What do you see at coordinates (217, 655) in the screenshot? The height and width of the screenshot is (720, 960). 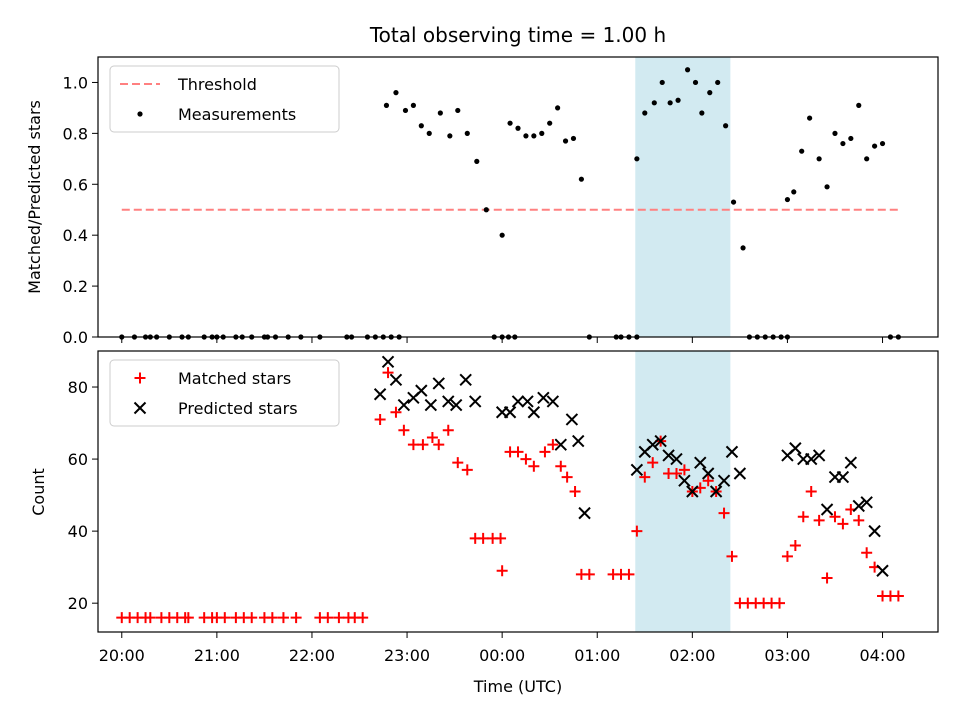 I see `bottom-x-tick-label-1: 21:00` at bounding box center [217, 655].